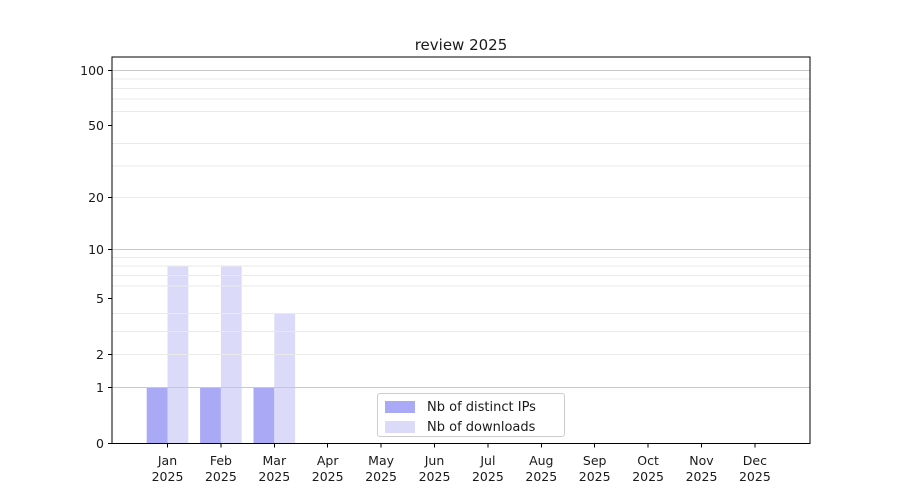 The height and width of the screenshot is (500, 900). What do you see at coordinates (100, 354) in the screenshot?
I see `y-tick-label: 2` at bounding box center [100, 354].